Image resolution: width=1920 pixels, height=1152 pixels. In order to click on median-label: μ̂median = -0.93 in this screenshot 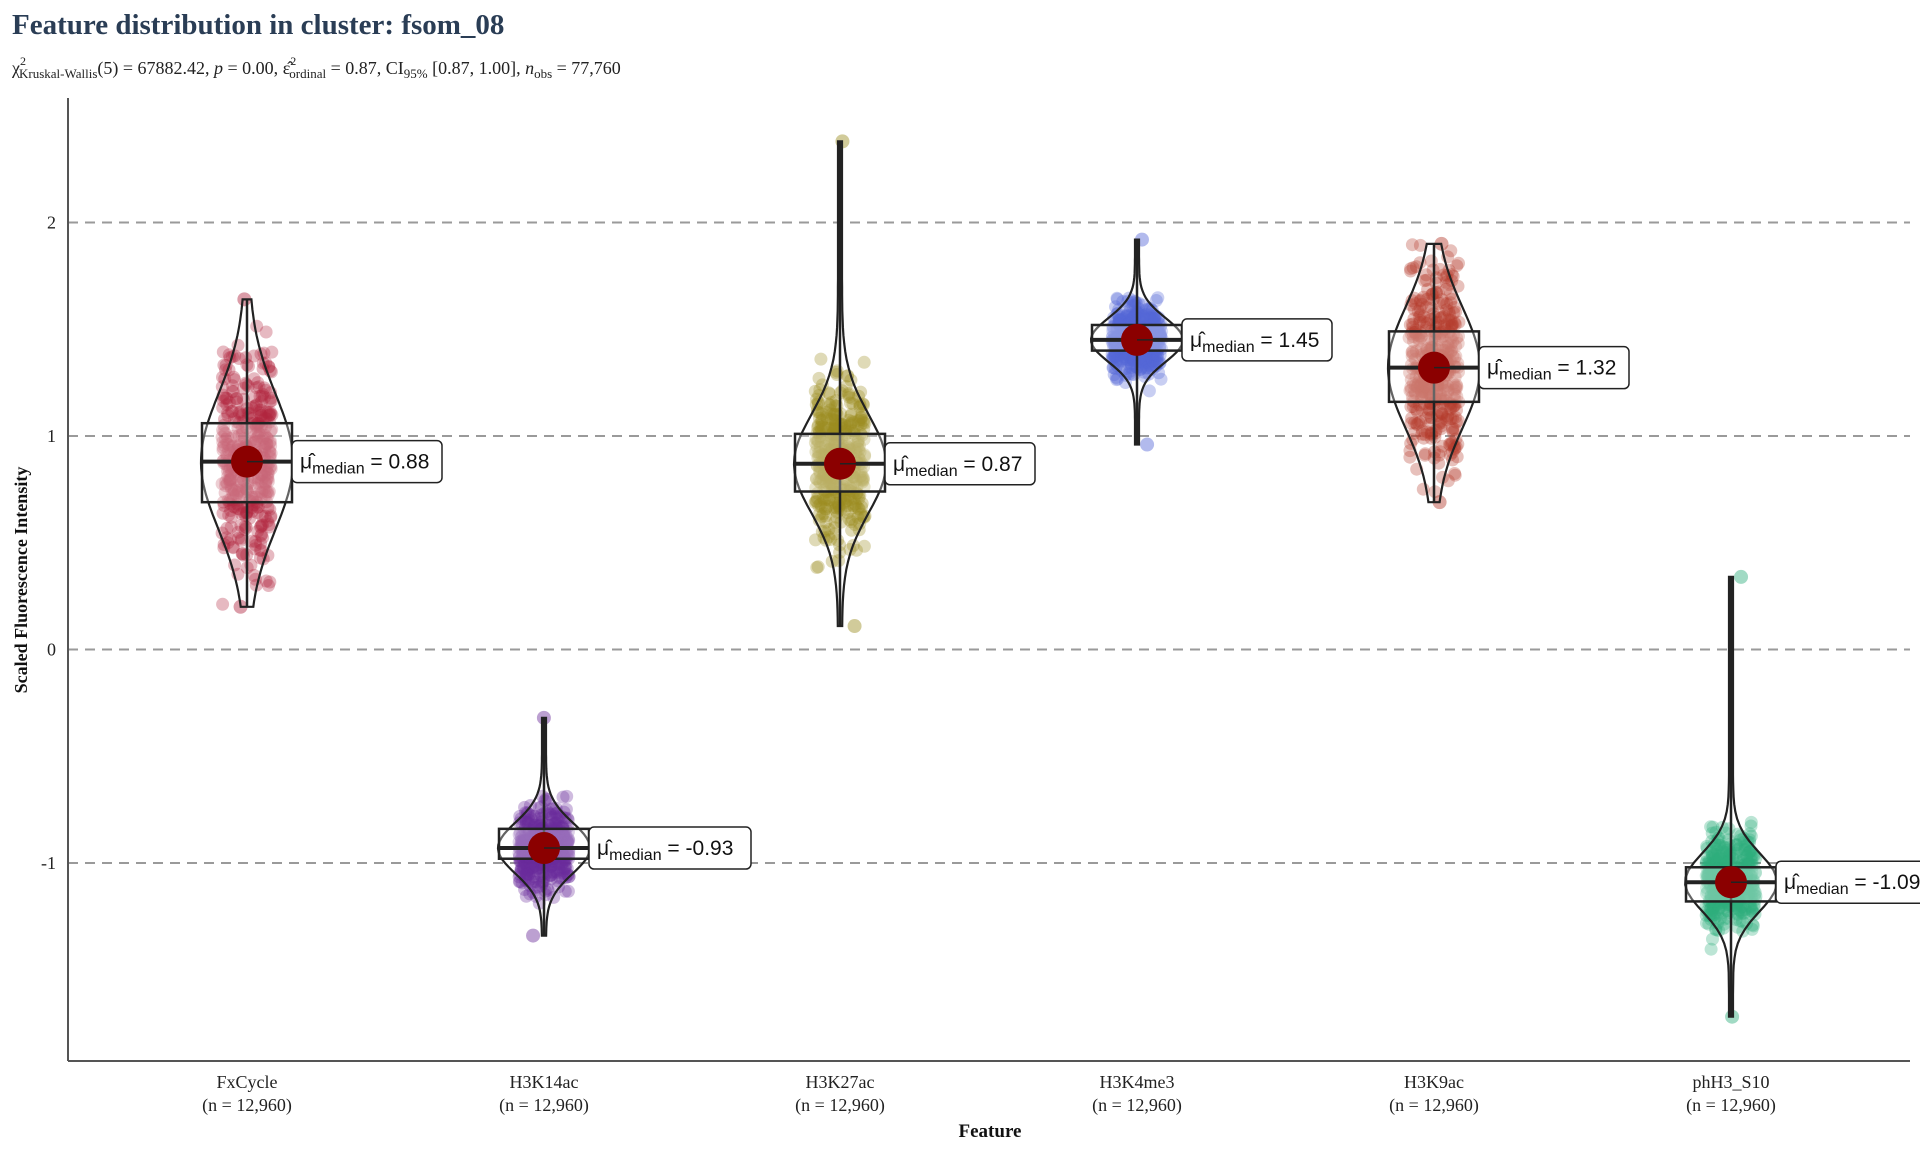, I will do `click(665, 850)`.